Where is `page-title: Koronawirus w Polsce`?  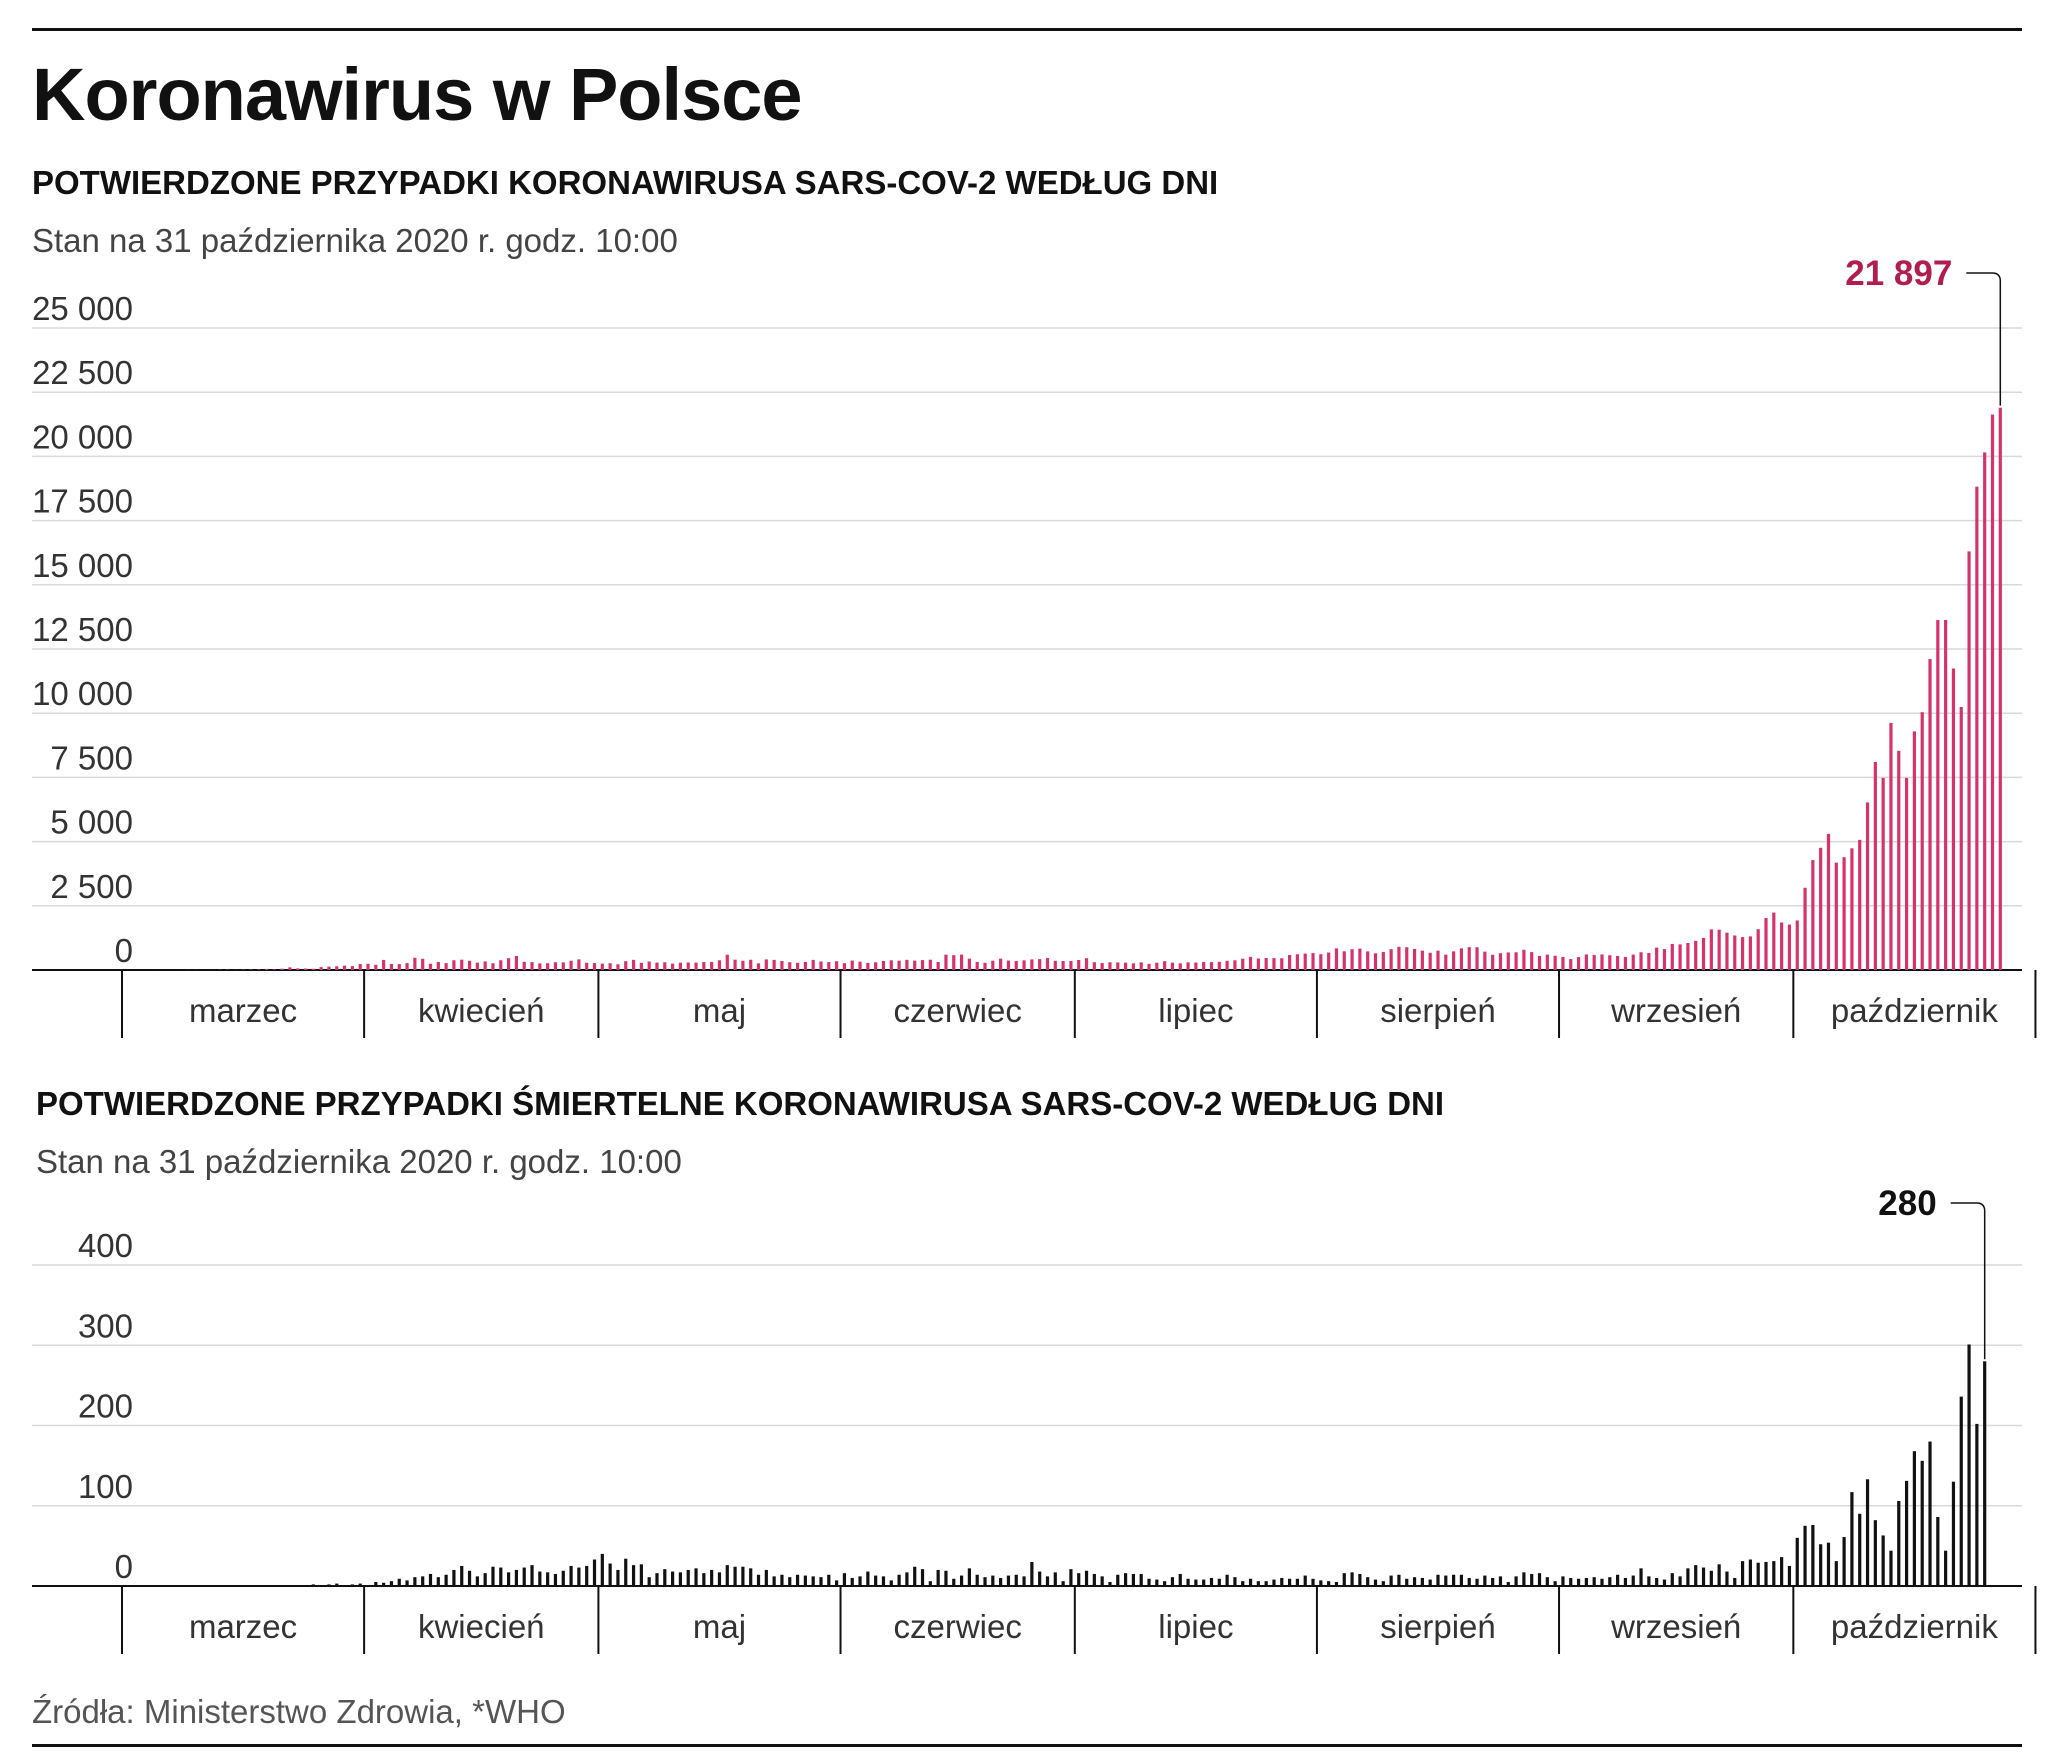
page-title: Koronawirus w Polsce is located at coordinates (417, 94).